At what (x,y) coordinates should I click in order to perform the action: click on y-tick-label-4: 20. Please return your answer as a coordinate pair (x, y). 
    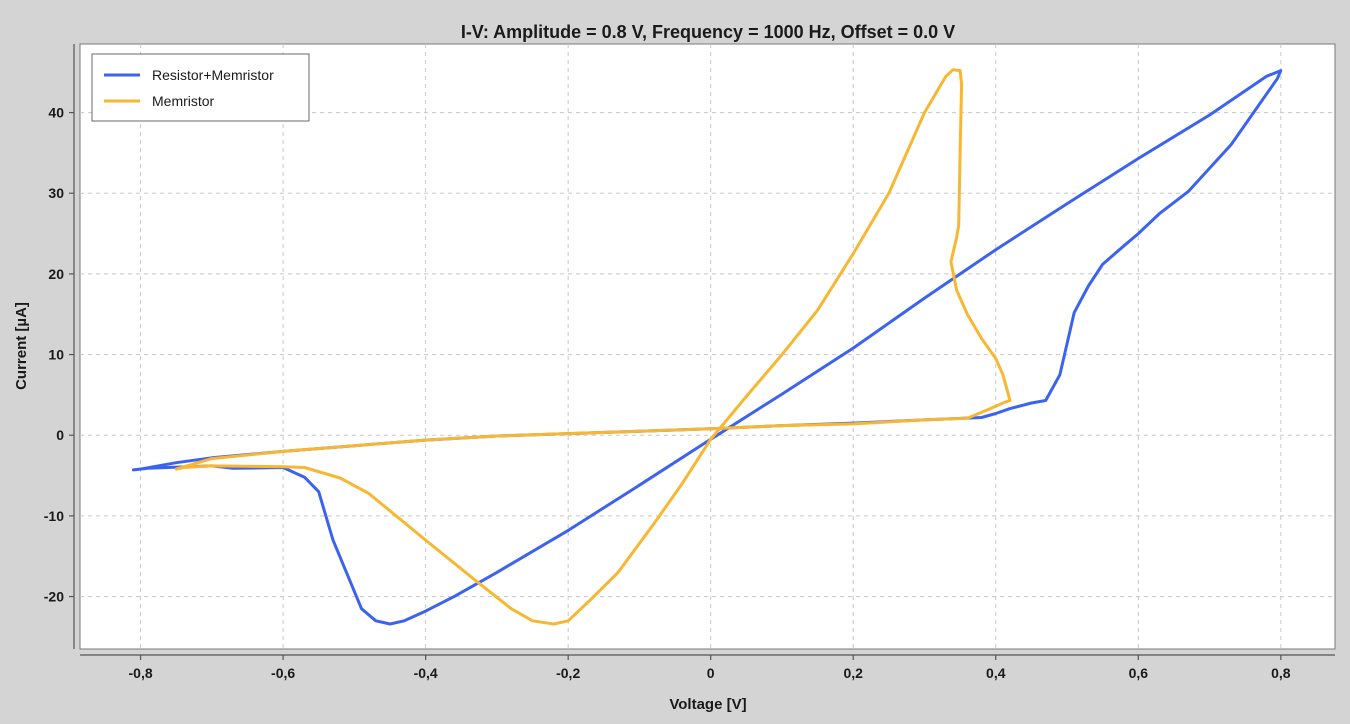
    Looking at the image, I should click on (56, 274).